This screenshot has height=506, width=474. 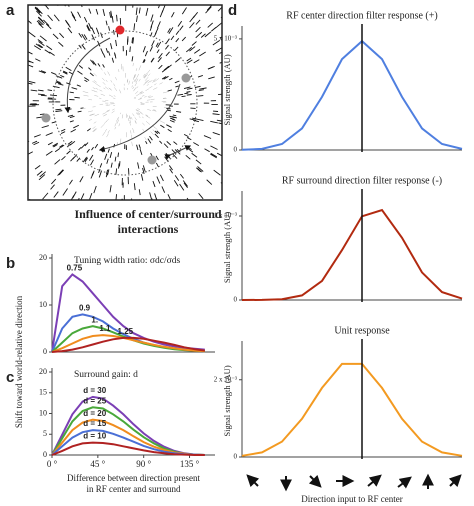 What do you see at coordinates (134, 489) in the screenshot?
I see `x-axis-label: in RF center and surround` at bounding box center [134, 489].